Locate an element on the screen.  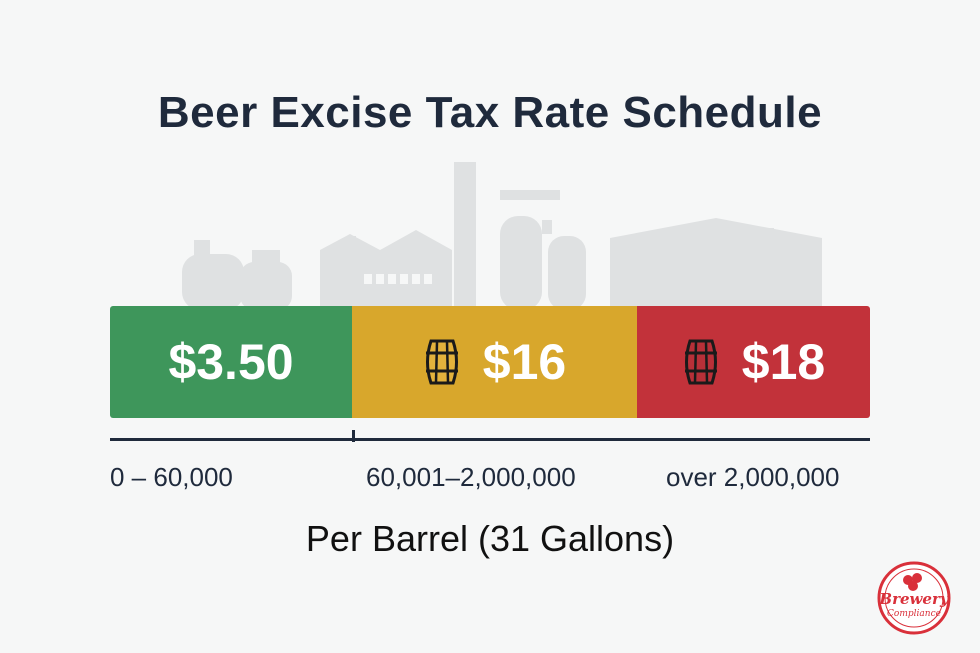
brewery-skyline-silhouette is located at coordinates (502, 236).